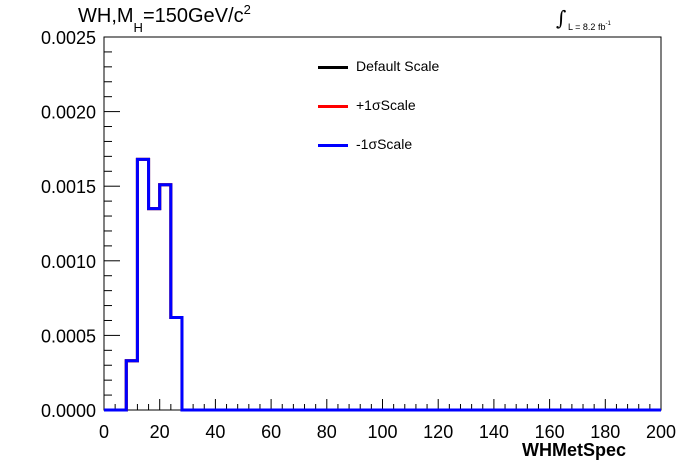 This screenshot has height=472, width=696. What do you see at coordinates (193, 16) in the screenshot?
I see `title-rest-text: =150GeV/c` at bounding box center [193, 16].